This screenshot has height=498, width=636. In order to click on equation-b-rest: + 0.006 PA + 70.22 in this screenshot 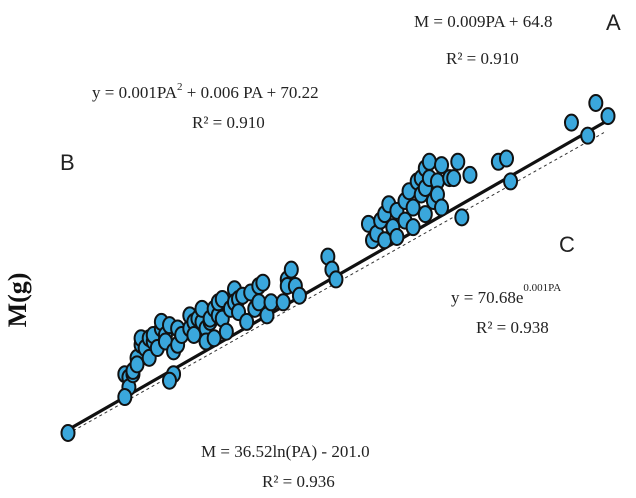, I will do `click(251, 92)`.